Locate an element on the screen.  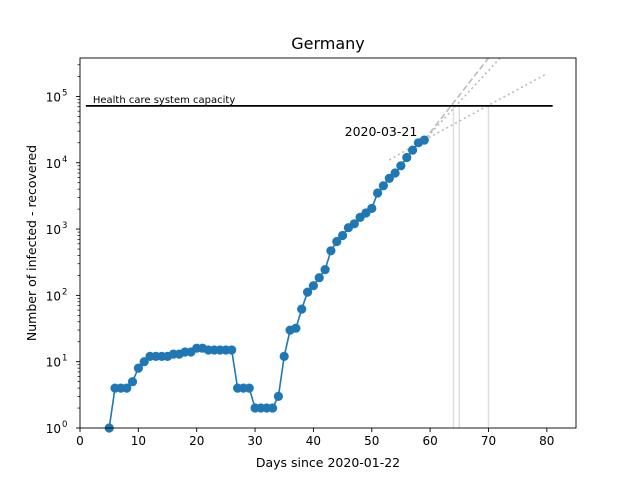
y-tick-exponent: 3 is located at coordinates (64, 226).